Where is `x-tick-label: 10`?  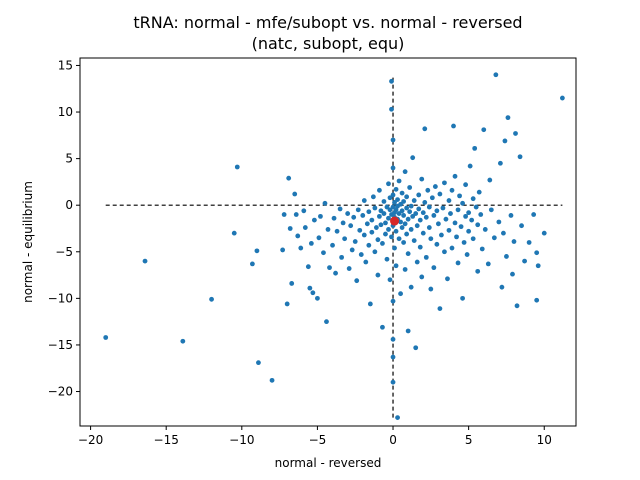
x-tick-label: 10 is located at coordinates (544, 440).